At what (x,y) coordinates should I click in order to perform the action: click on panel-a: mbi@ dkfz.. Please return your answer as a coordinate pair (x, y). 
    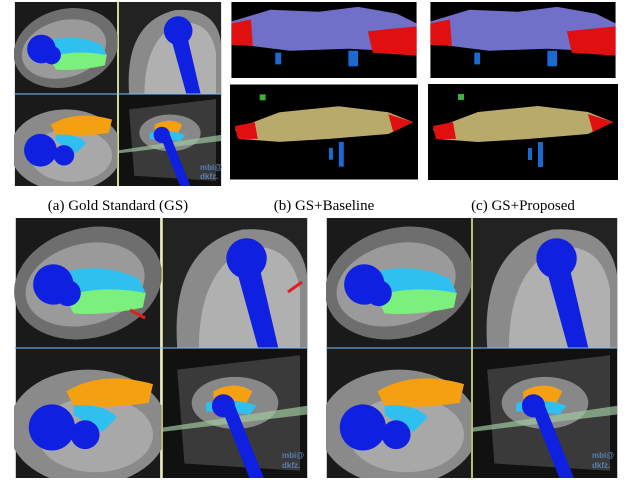
    Looking at the image, I should click on (118, 94).